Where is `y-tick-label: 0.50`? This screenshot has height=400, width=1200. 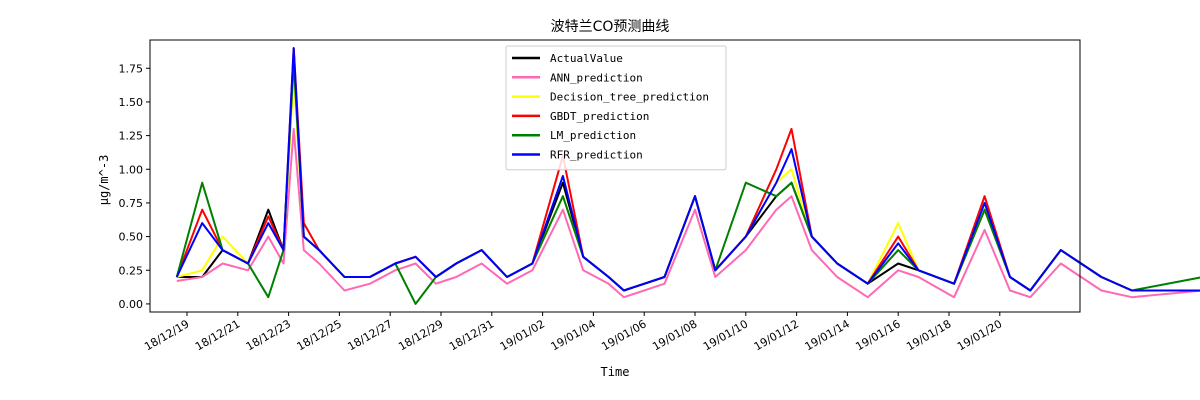 y-tick-label: 0.50 is located at coordinates (131, 237).